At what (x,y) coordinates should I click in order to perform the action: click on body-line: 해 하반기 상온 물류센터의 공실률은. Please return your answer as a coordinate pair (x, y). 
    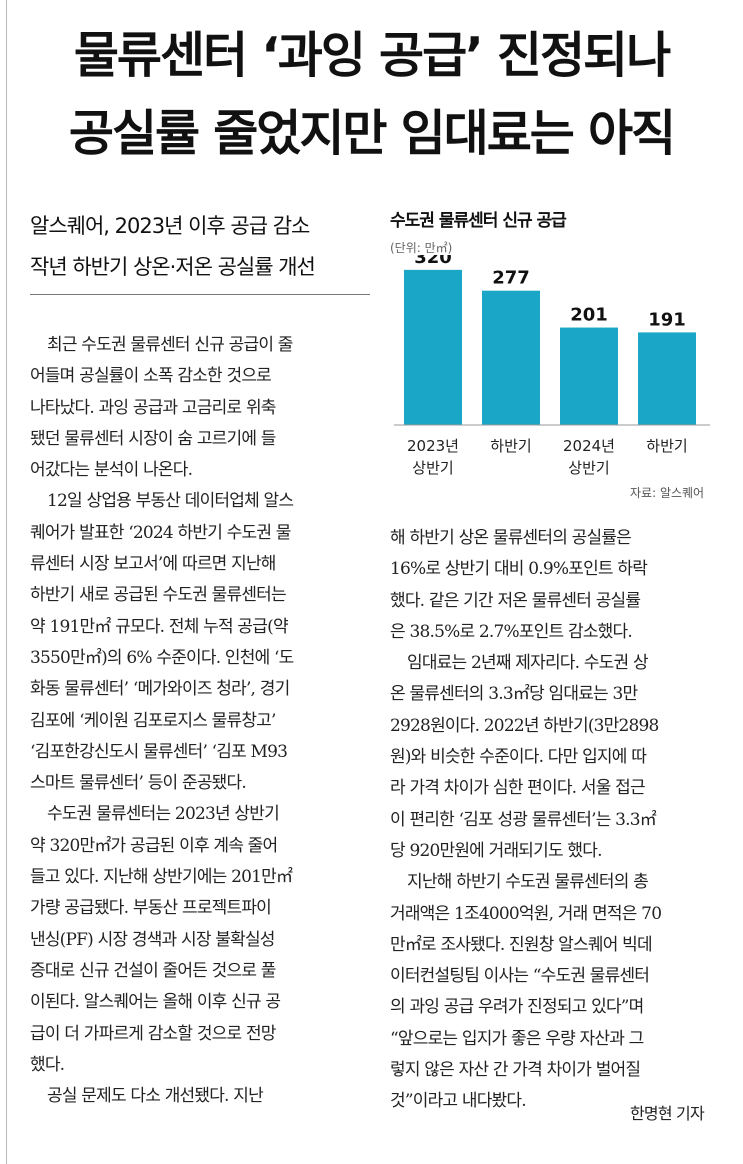
    Looking at the image, I should click on (511, 538).